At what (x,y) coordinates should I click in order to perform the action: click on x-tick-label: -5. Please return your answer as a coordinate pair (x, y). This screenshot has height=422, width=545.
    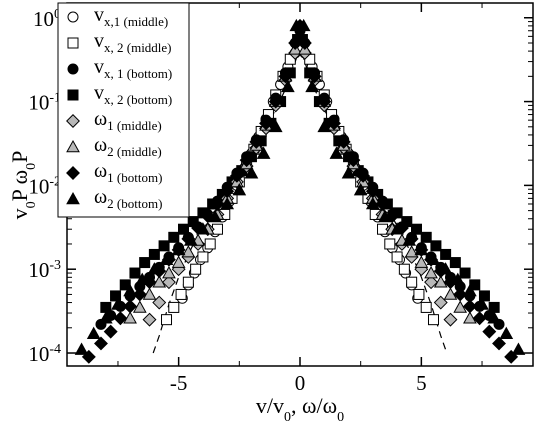
    Looking at the image, I should click on (179, 383).